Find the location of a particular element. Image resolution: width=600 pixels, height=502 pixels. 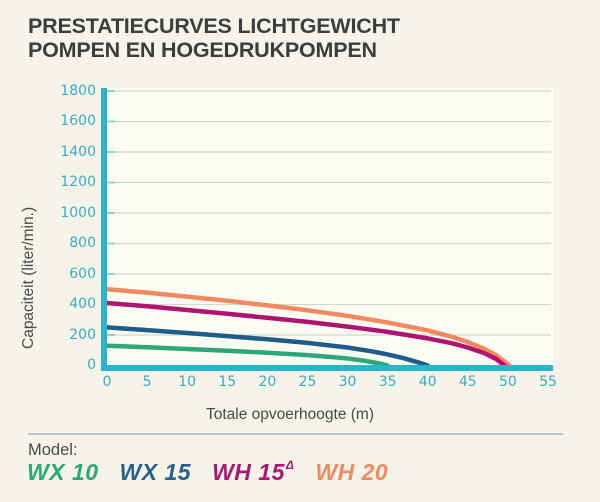

legend-divider is located at coordinates (295, 434).